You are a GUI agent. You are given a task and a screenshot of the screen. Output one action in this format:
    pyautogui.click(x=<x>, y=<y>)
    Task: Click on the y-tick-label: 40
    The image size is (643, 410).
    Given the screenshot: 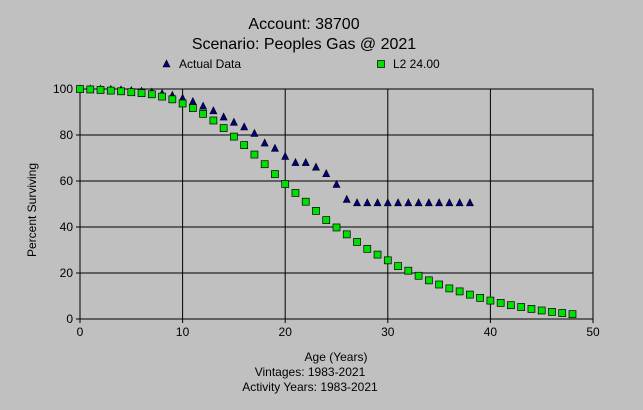 What is the action you would take?
    pyautogui.click(x=67, y=227)
    